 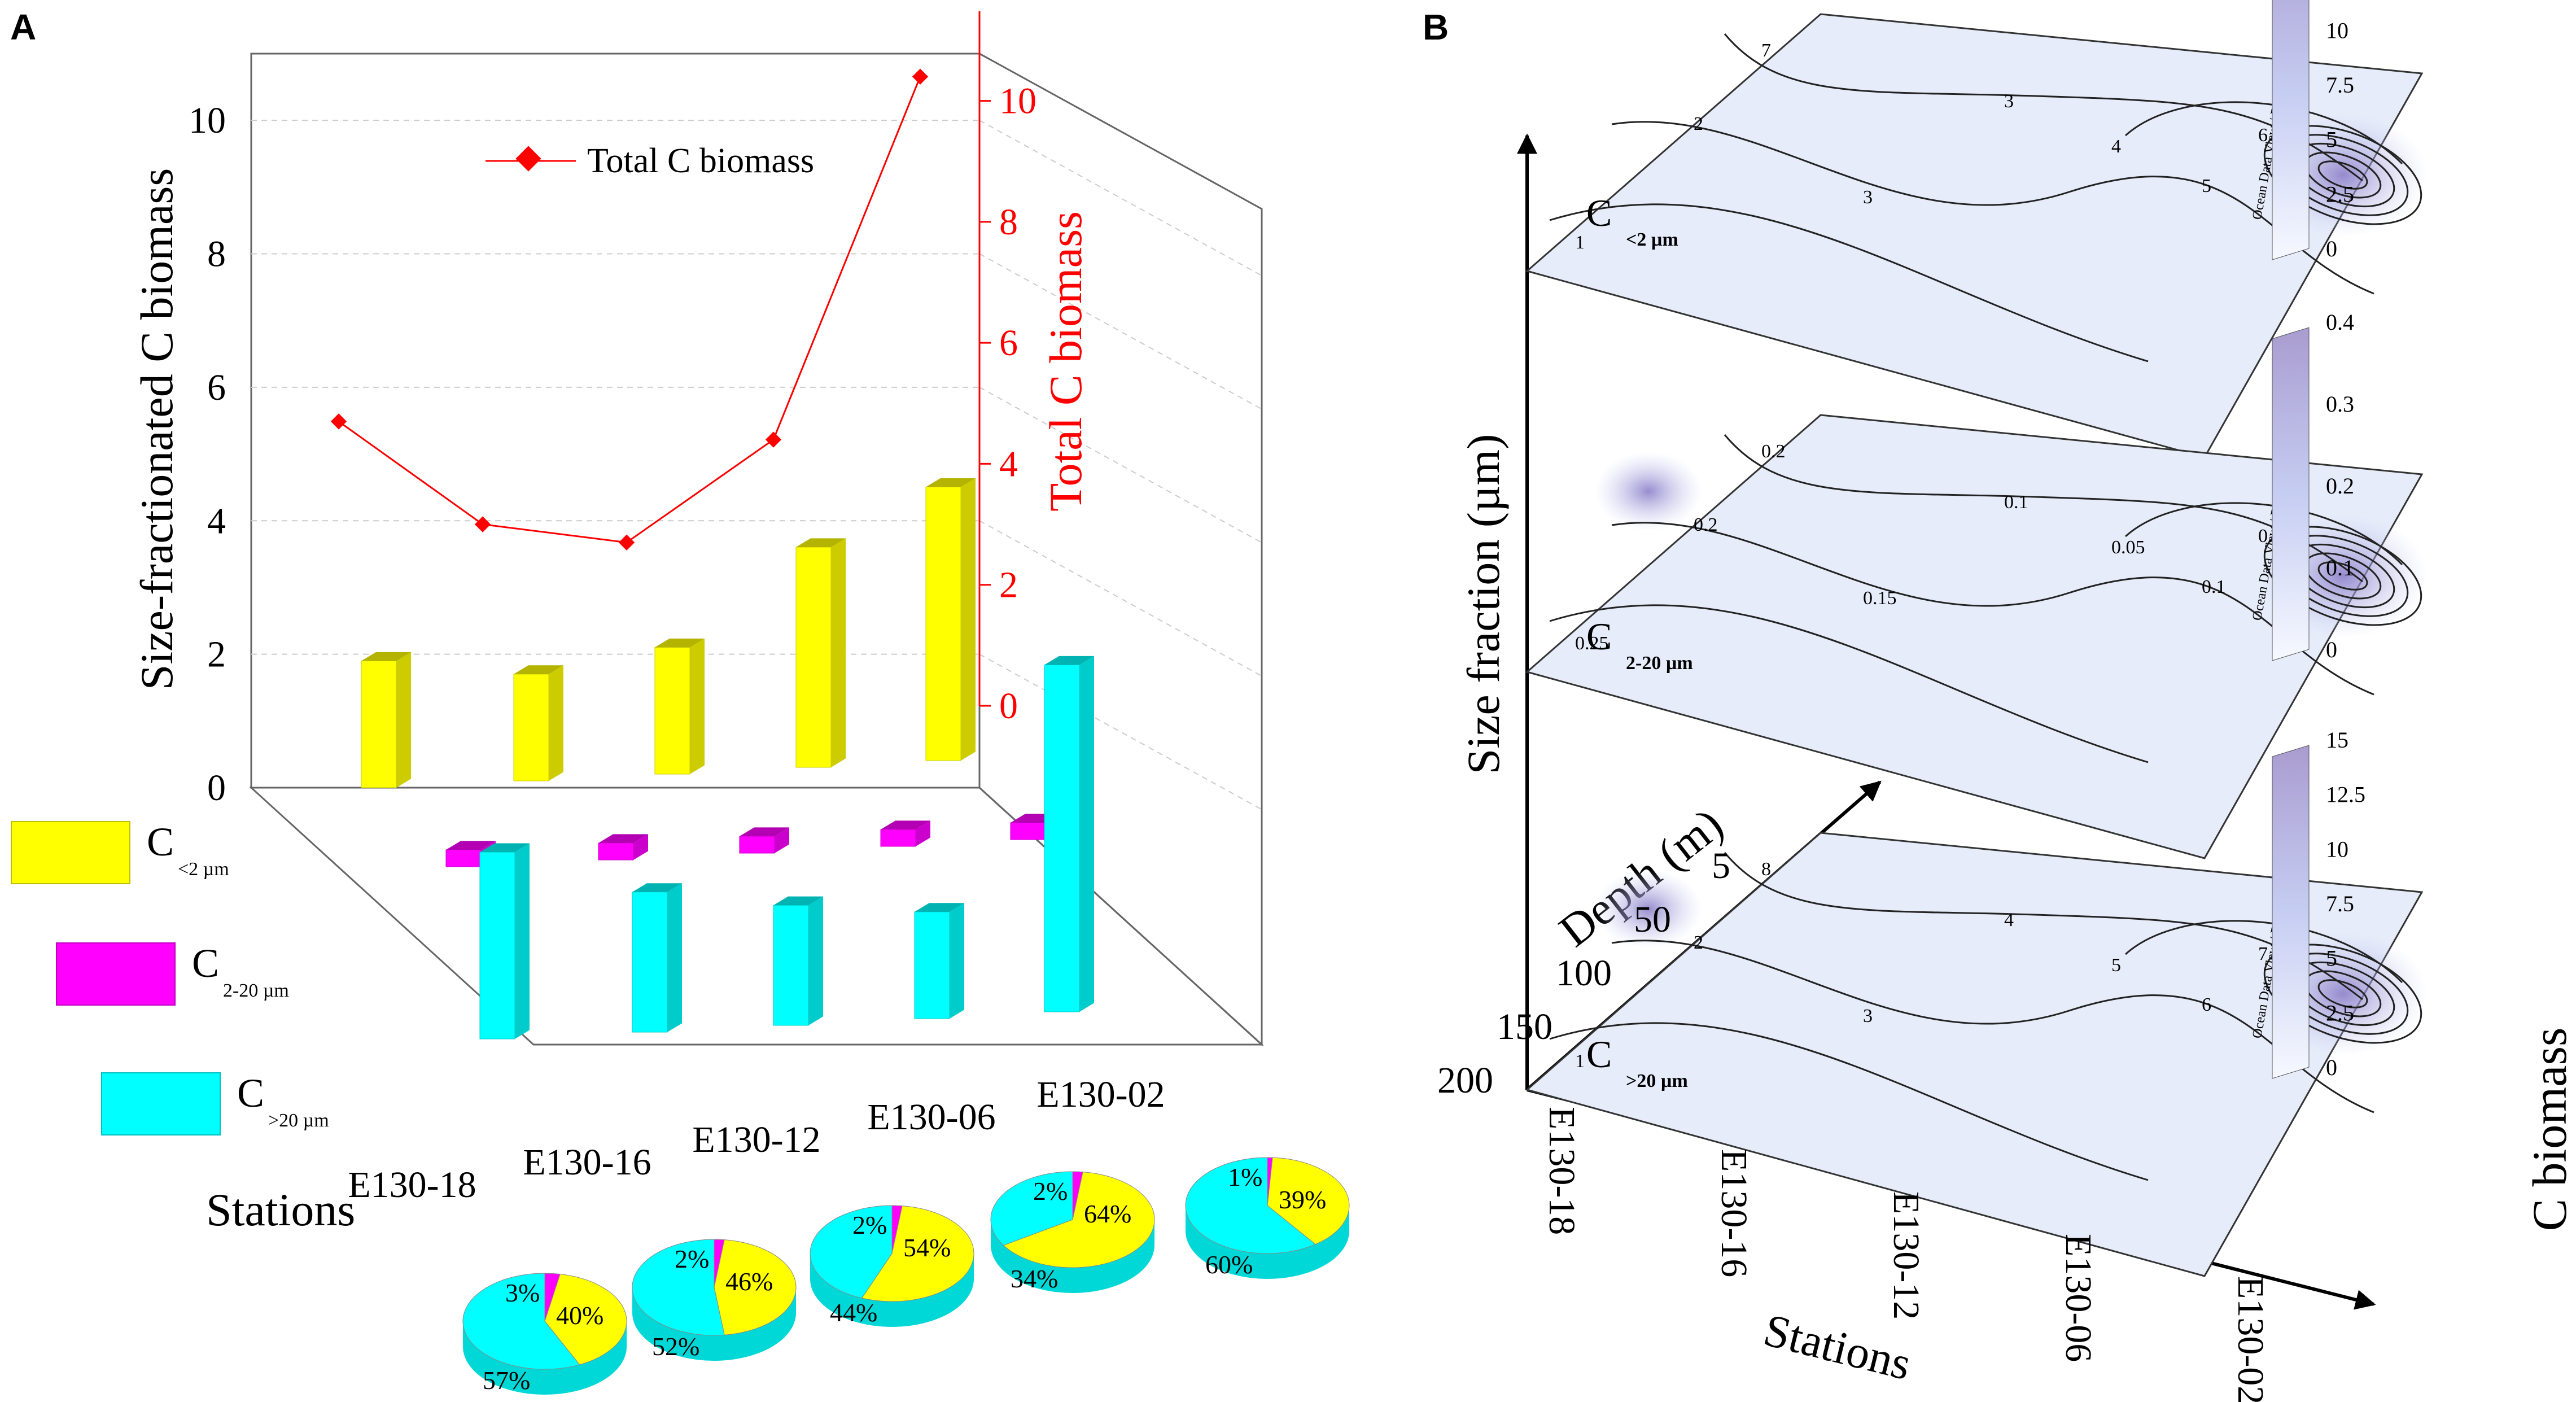 I want to click on contour-label: 5, so click(x=2206, y=186).